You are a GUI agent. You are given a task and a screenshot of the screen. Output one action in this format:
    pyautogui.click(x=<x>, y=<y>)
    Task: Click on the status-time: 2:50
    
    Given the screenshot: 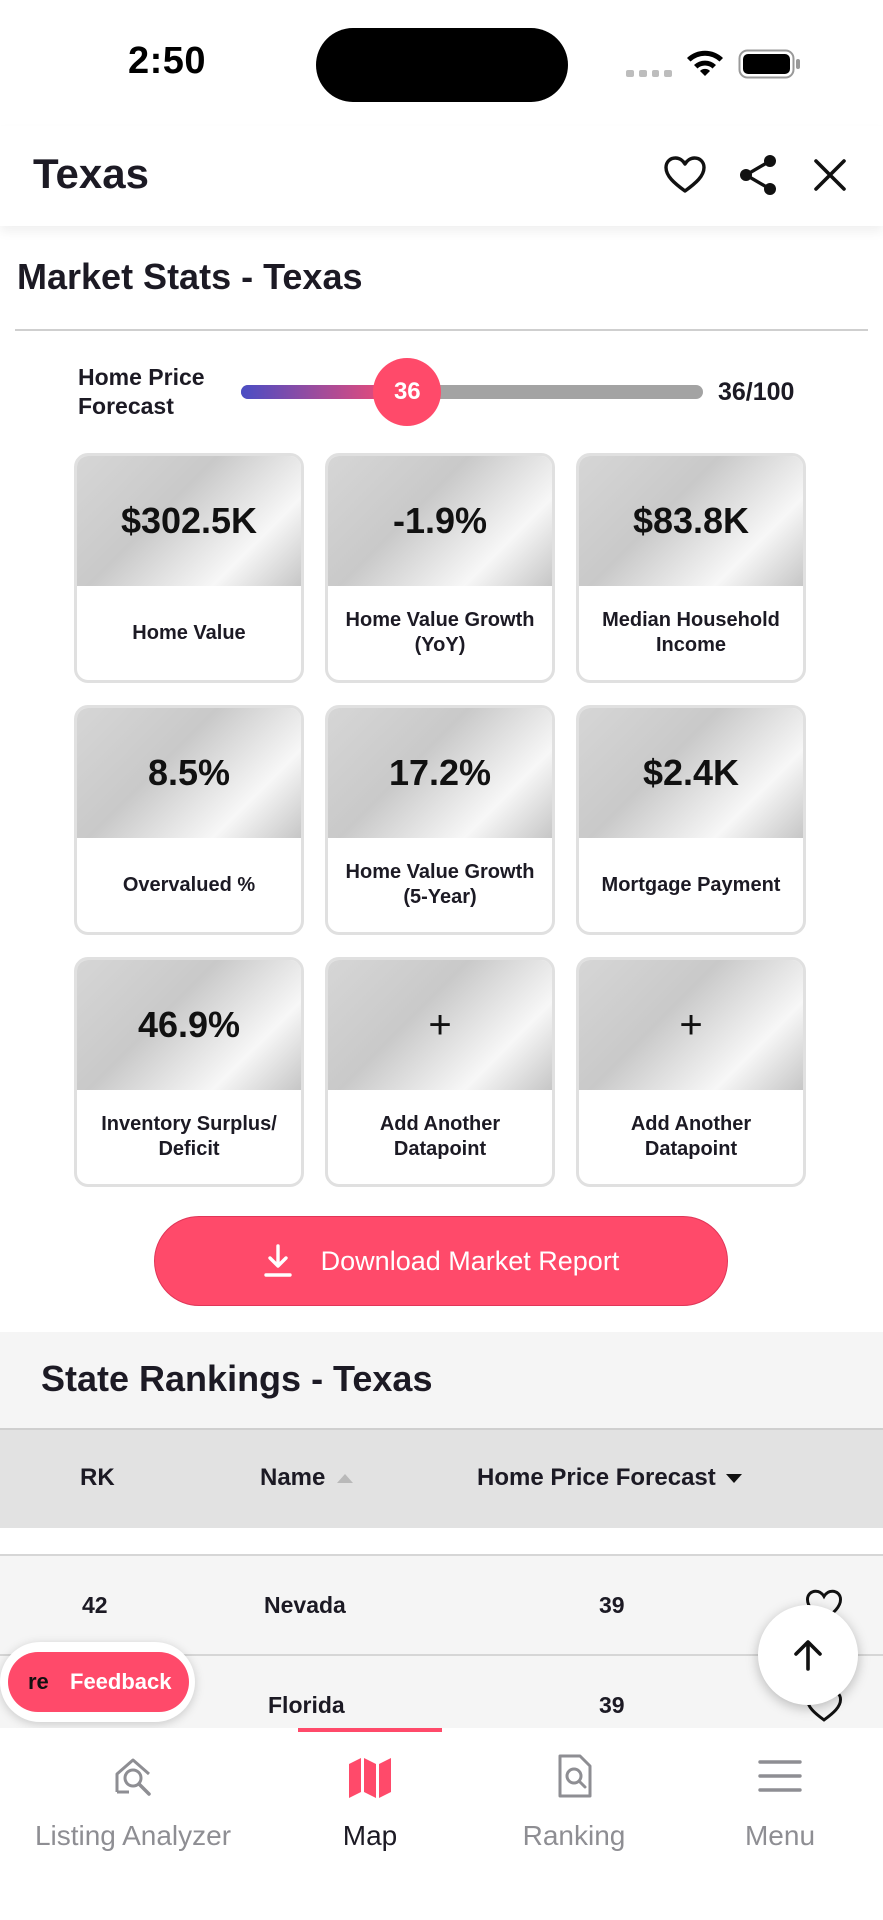 What is the action you would take?
    pyautogui.click(x=167, y=61)
    